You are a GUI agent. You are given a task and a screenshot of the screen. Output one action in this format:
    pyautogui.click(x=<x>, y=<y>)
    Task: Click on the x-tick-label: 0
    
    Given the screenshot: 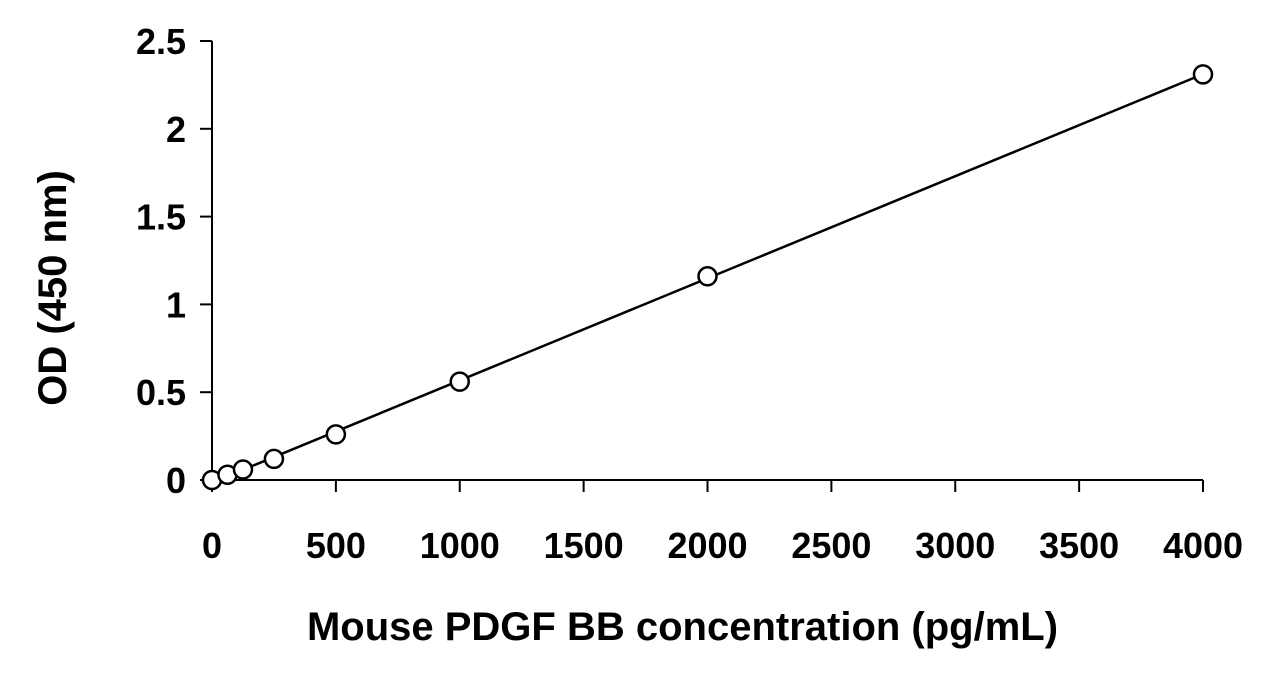 What is the action you would take?
    pyautogui.click(x=212, y=545)
    